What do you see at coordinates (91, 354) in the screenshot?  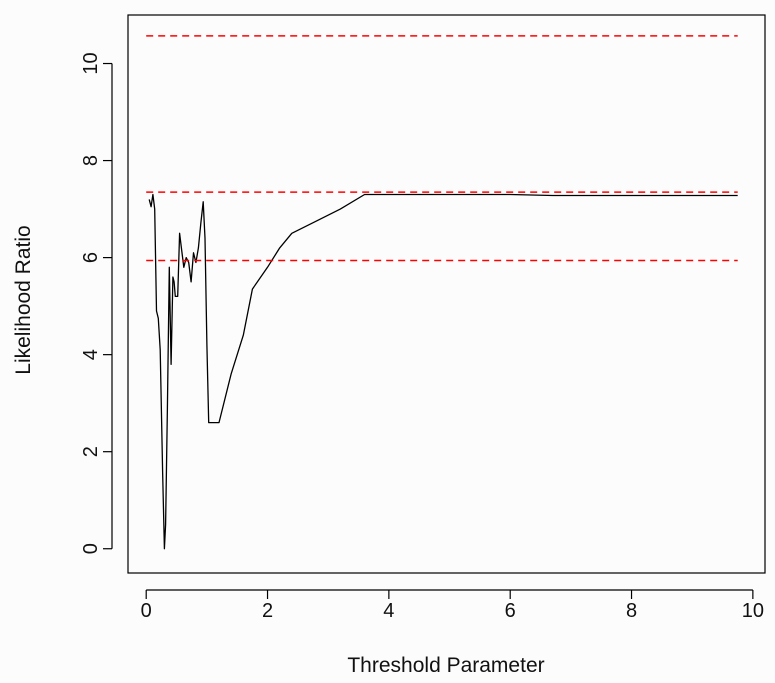 I see `y-tick-label: 4` at bounding box center [91, 354].